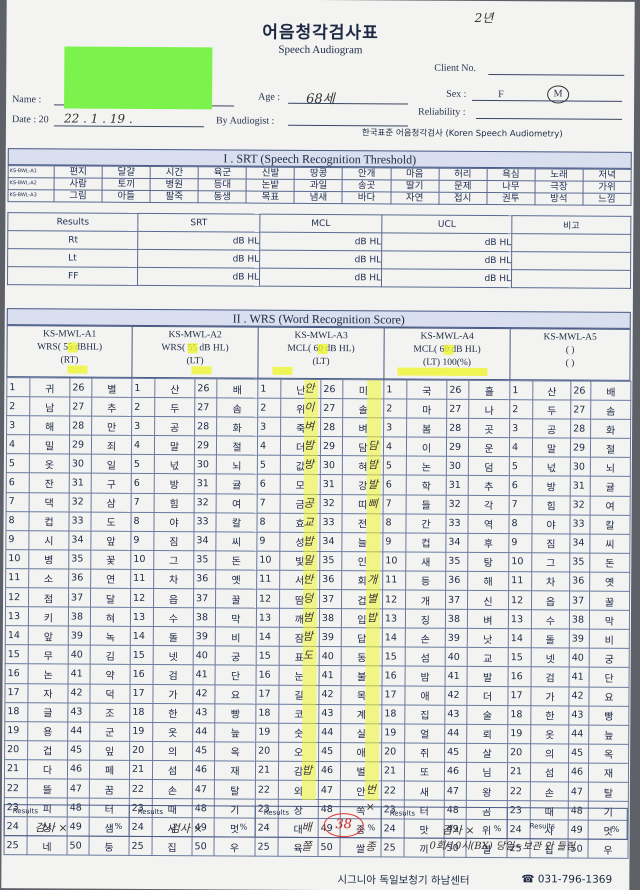 Image resolution: width=640 pixels, height=890 pixels. Describe the element at coordinates (394, 676) in the screenshot. I see `item-number: 16` at that location.